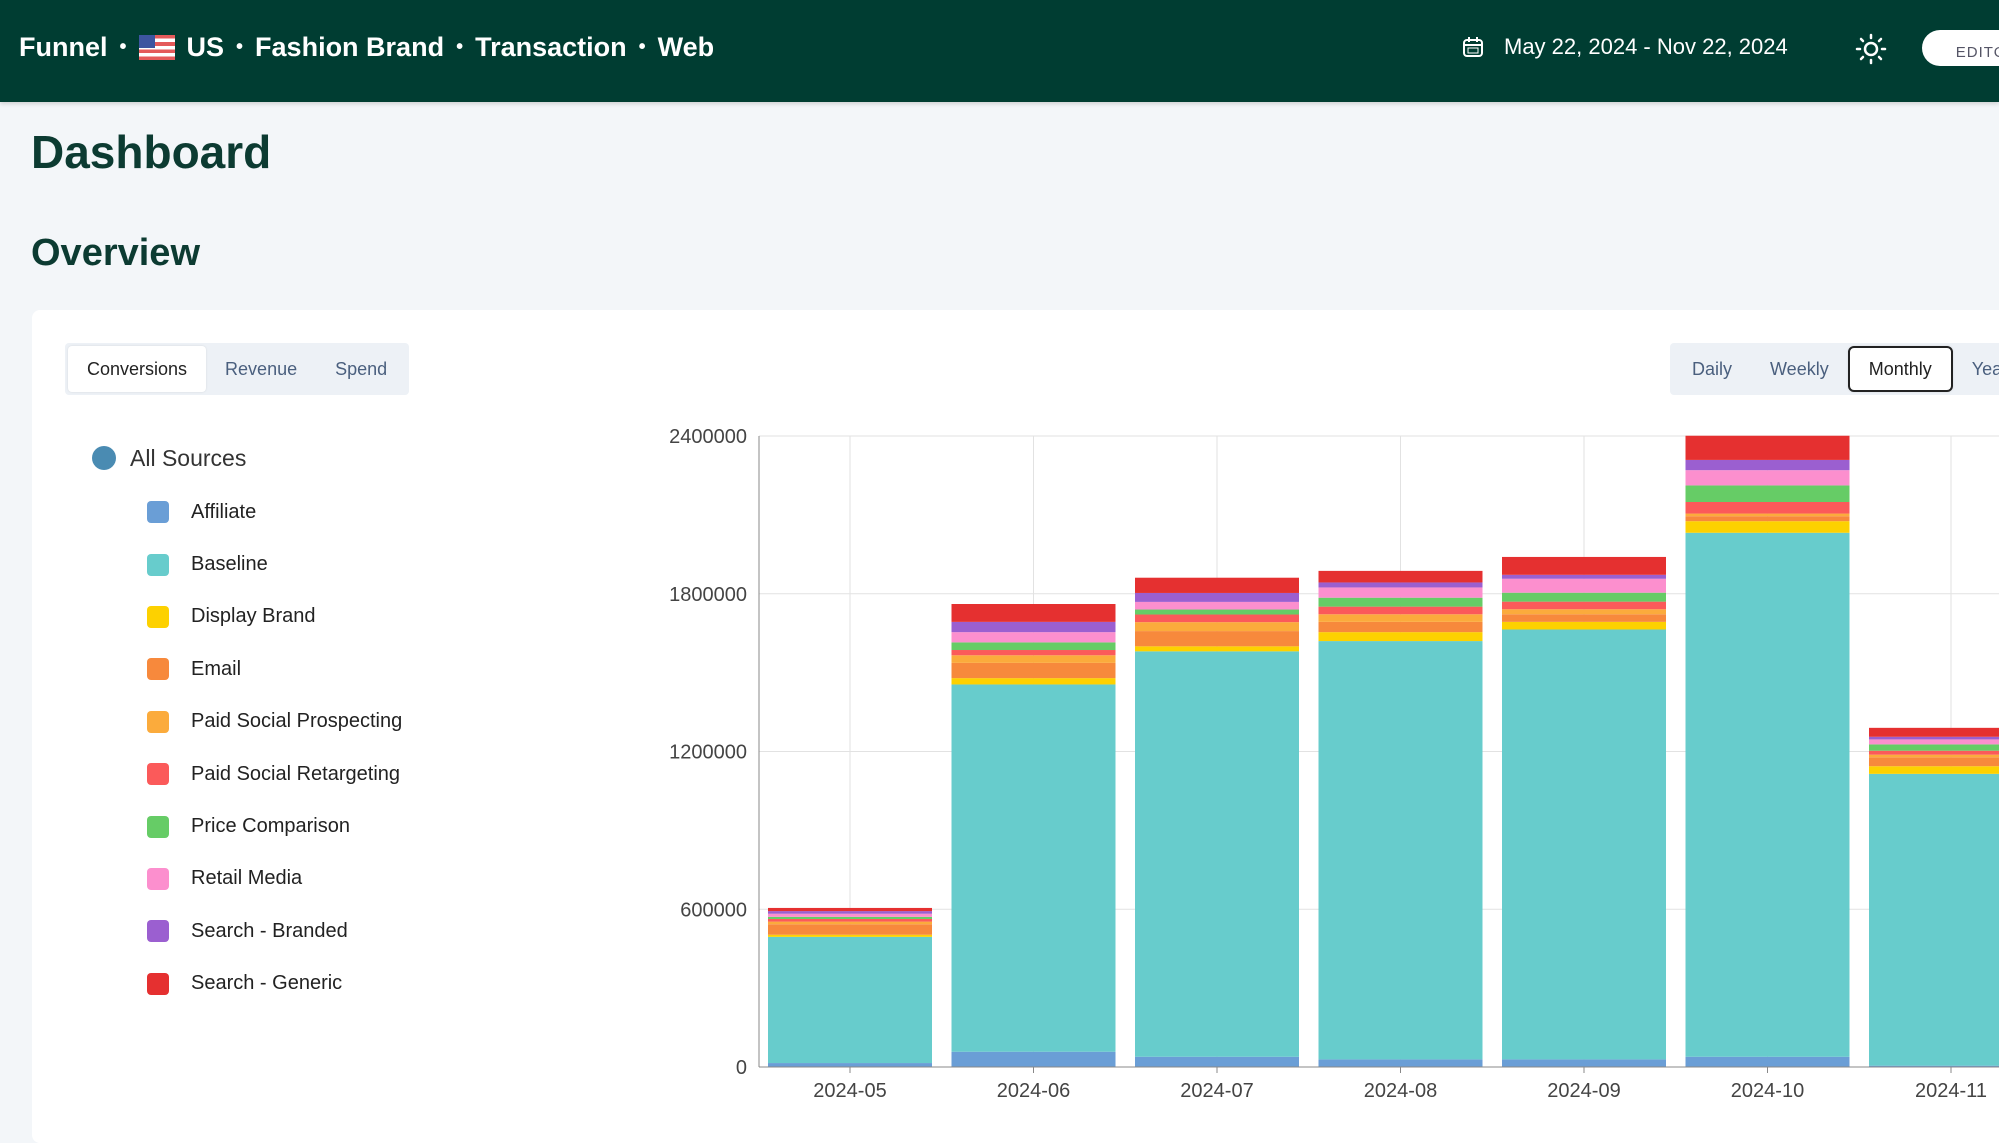  What do you see at coordinates (1799, 368) in the screenshot?
I see `tab-weekly: Weekly` at bounding box center [1799, 368].